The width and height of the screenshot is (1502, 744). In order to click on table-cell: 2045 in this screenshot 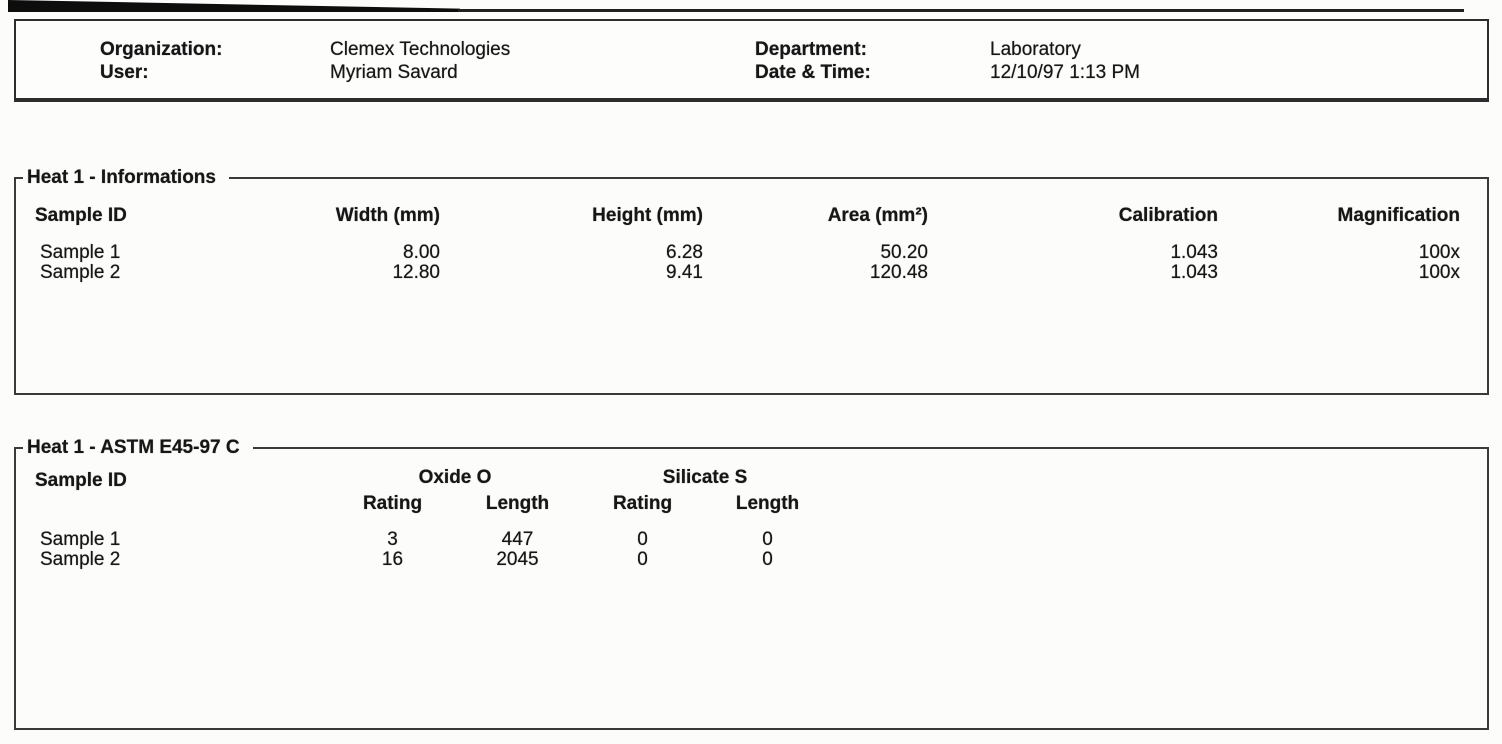, I will do `click(517, 559)`.